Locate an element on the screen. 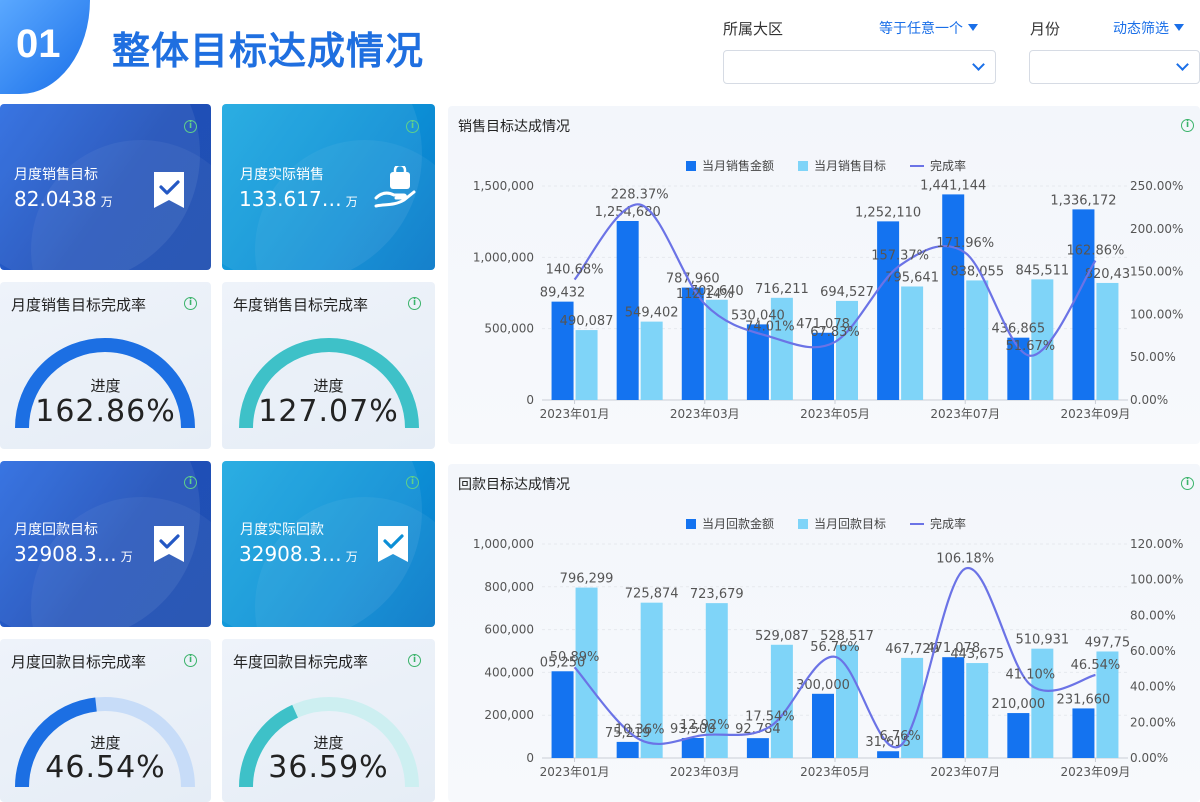 The image size is (1200, 802). section-number-badge: 01 is located at coordinates (45, 47).